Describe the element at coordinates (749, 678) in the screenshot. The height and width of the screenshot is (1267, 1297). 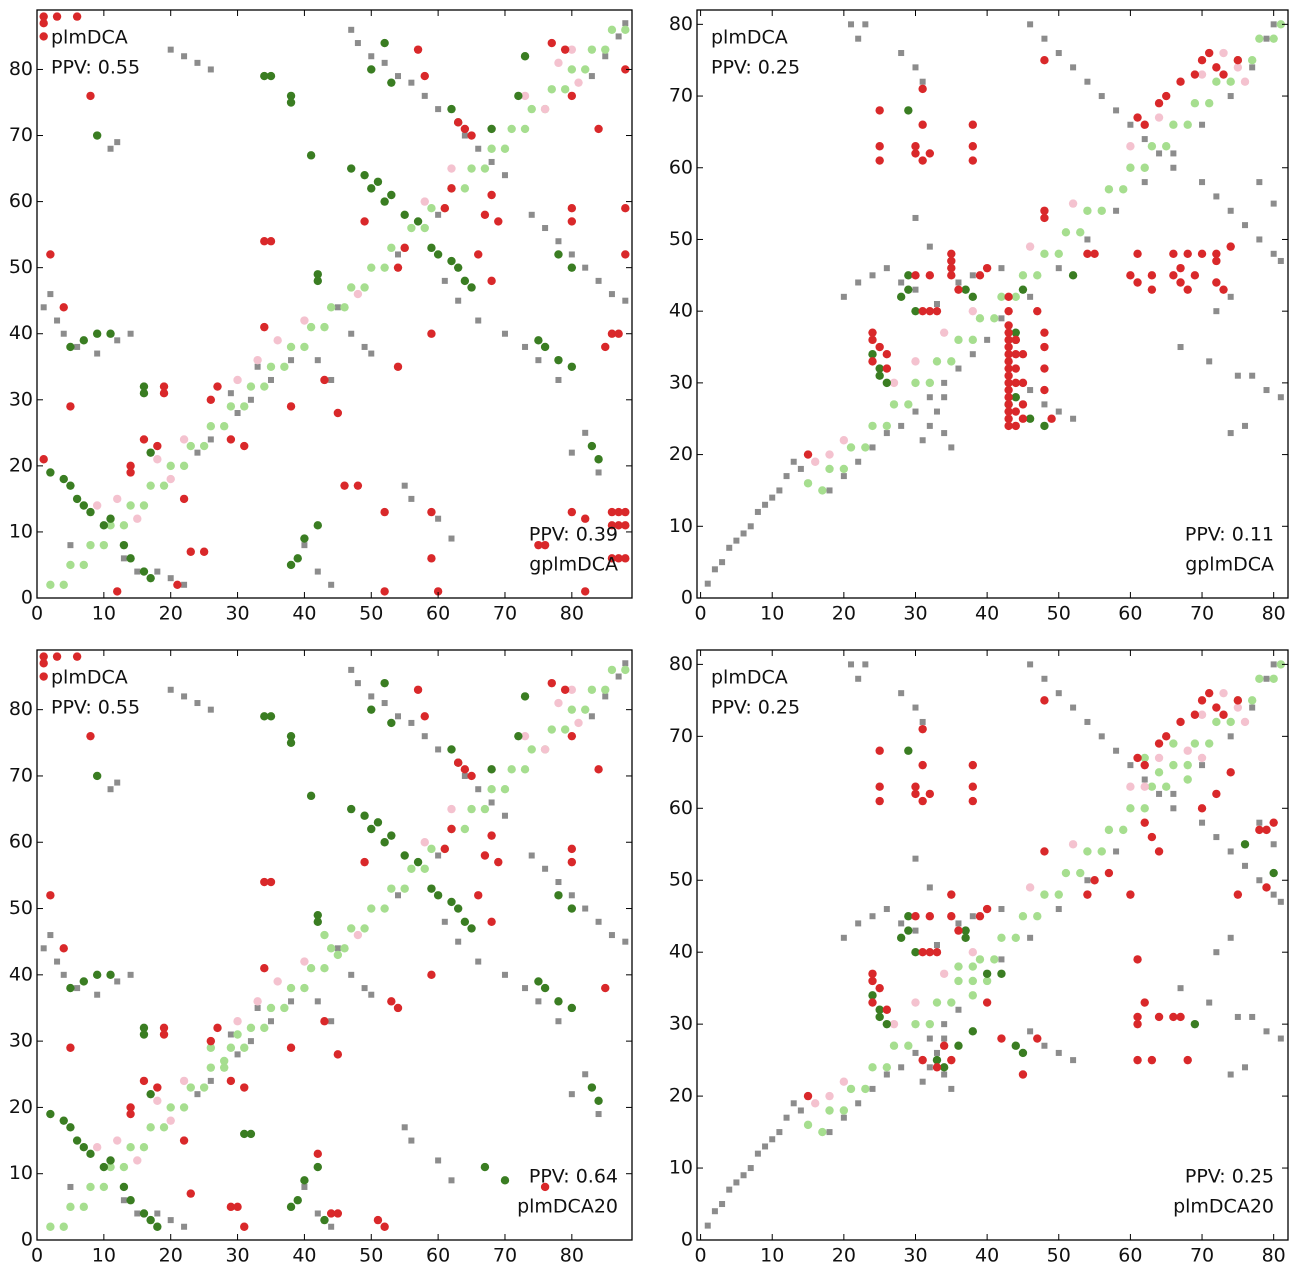
I see `annotation: plmDCA` at that location.